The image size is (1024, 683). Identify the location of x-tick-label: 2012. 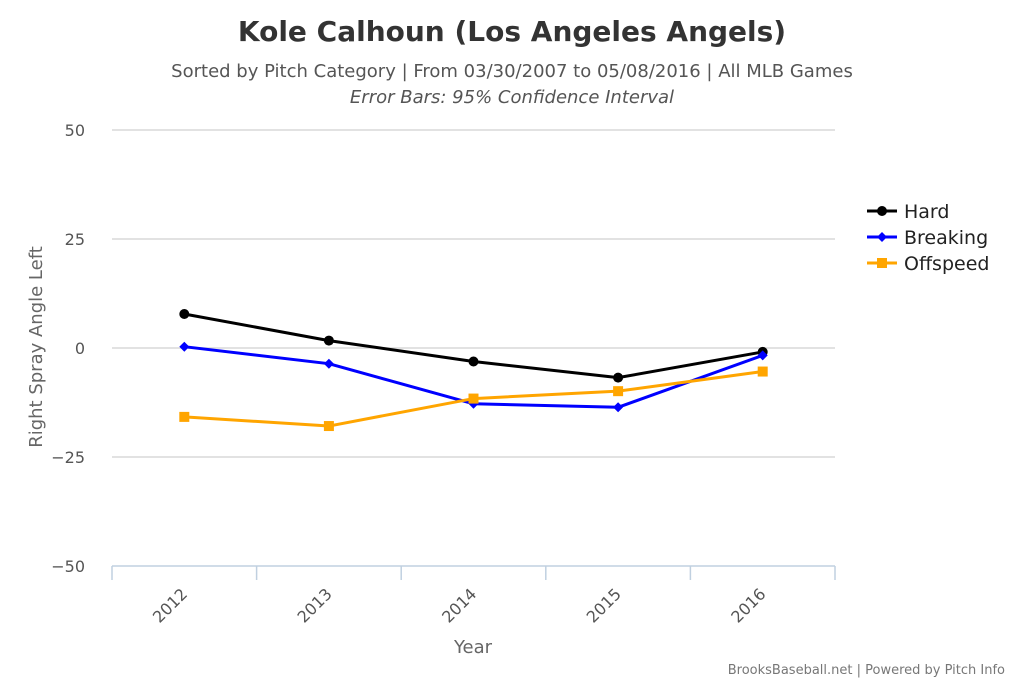
(170, 605).